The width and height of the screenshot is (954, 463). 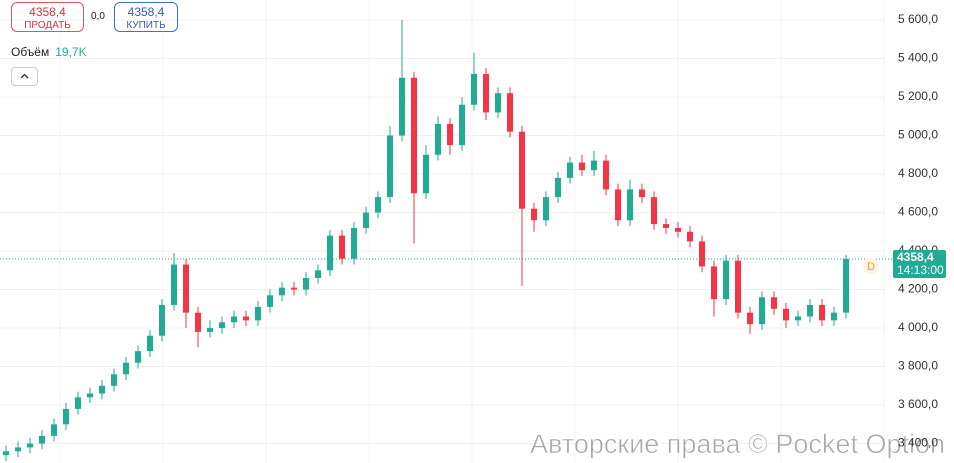 I want to click on collapse-button, so click(x=24, y=76).